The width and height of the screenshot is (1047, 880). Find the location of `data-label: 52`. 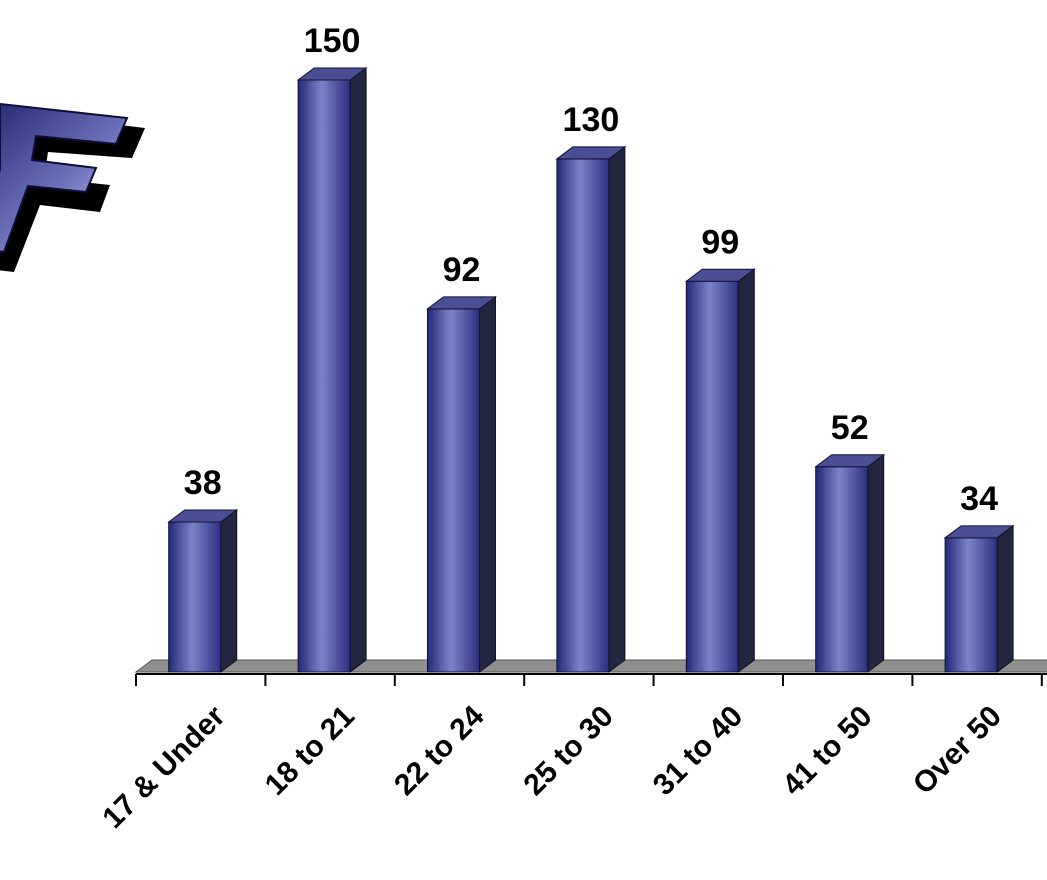

data-label: 52 is located at coordinates (850, 428).